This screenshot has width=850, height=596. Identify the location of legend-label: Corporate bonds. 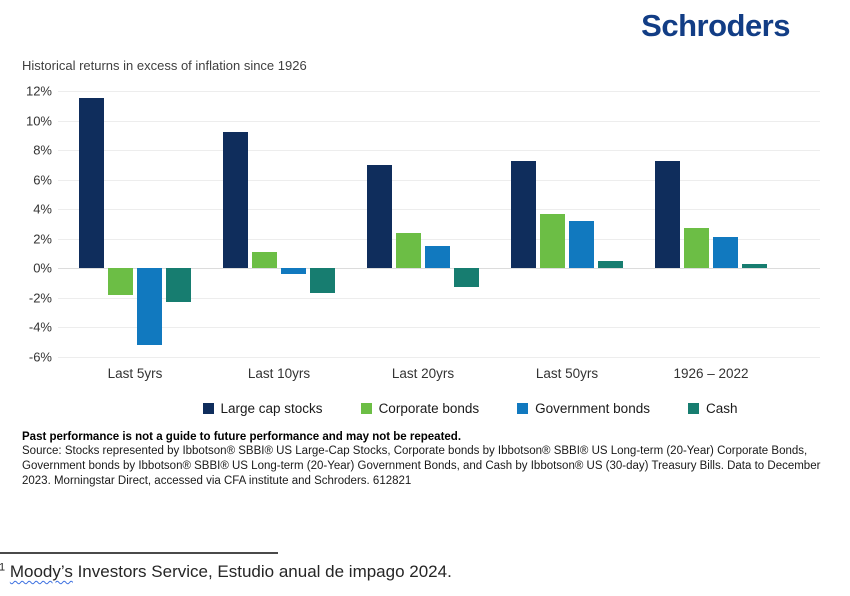
(429, 408).